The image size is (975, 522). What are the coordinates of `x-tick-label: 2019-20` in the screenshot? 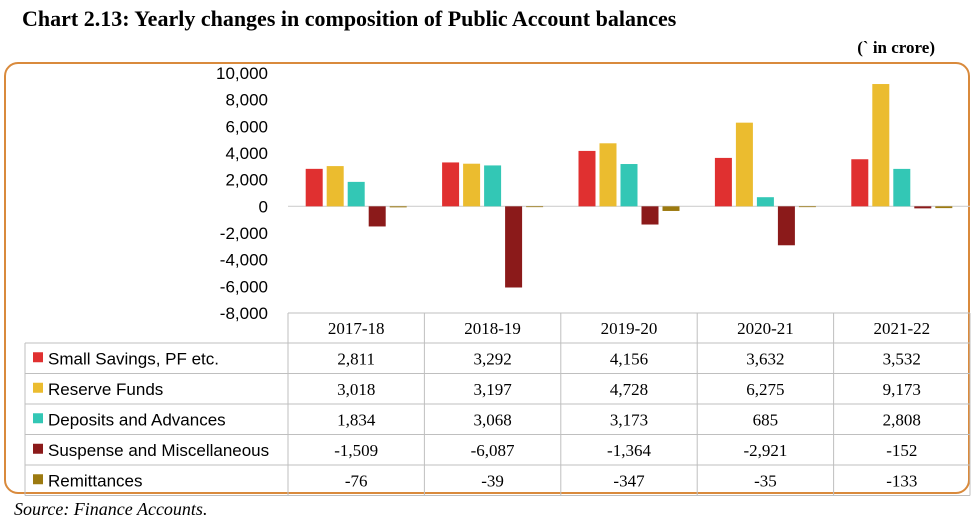 It's located at (629, 328).